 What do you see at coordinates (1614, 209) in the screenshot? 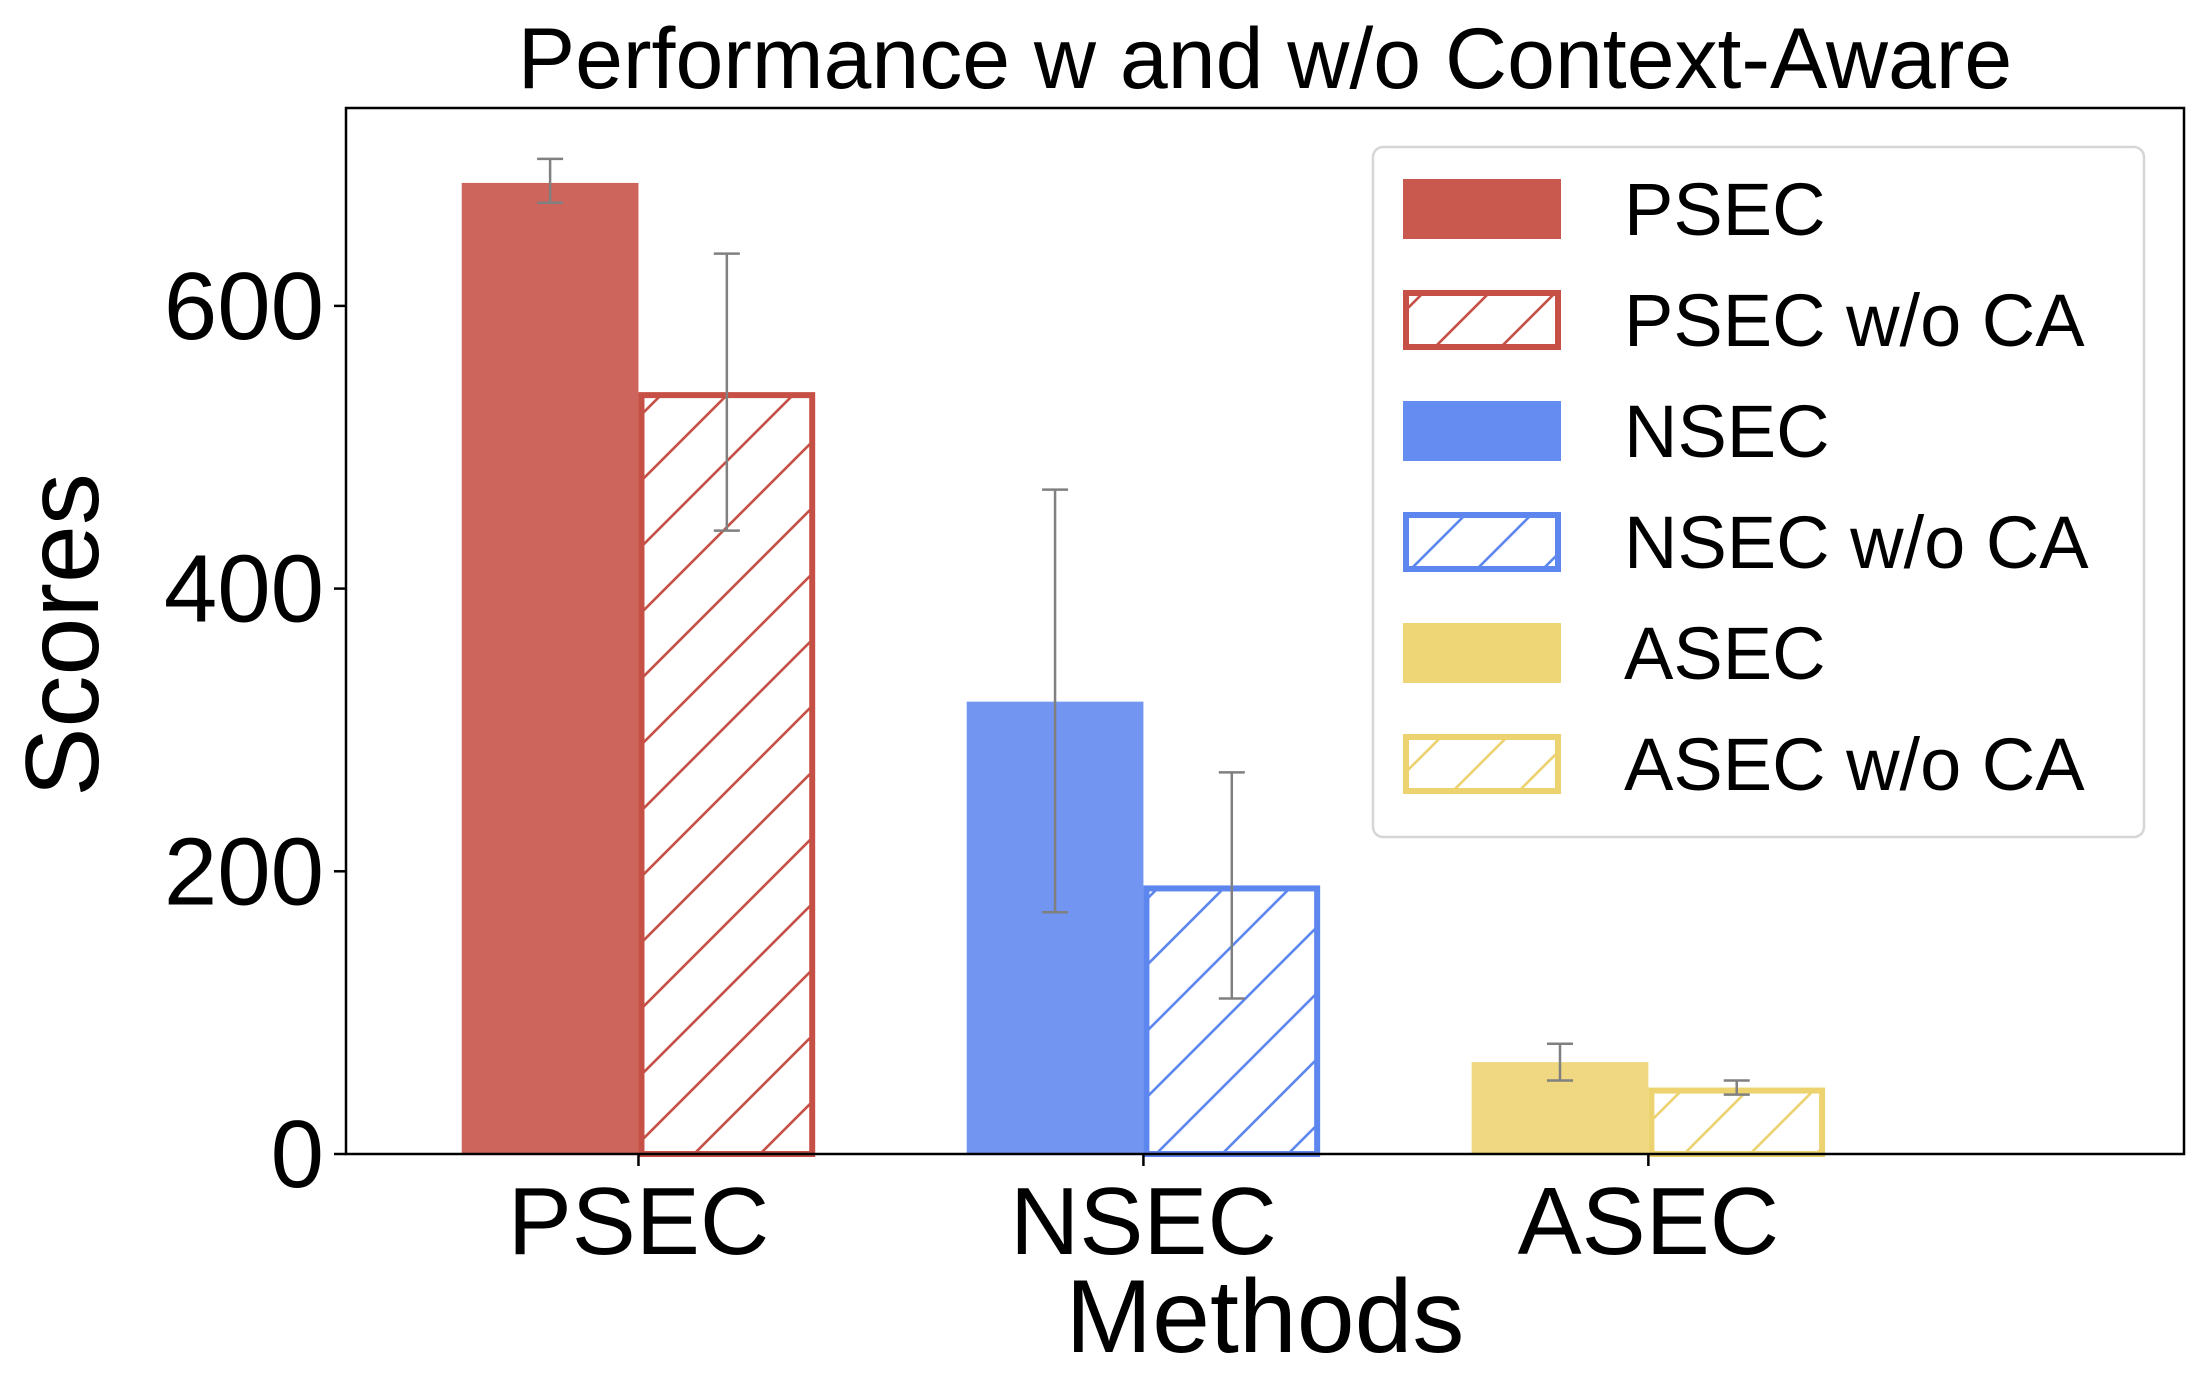
I see `legend-item-psec: PSEC` at bounding box center [1614, 209].